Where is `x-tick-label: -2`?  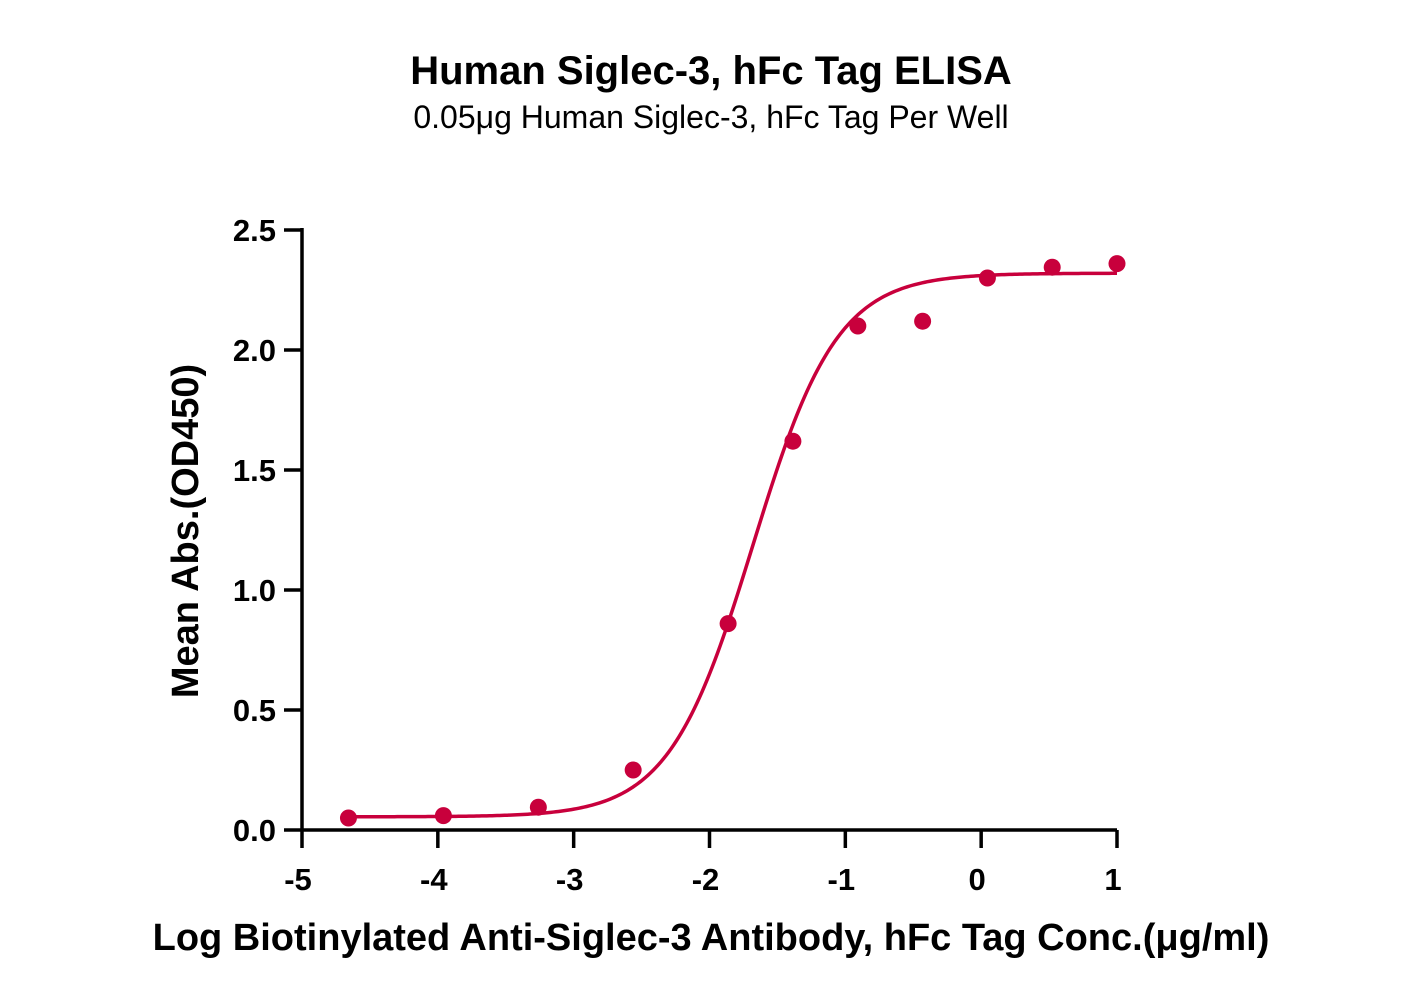 x-tick-label: -2 is located at coordinates (706, 879).